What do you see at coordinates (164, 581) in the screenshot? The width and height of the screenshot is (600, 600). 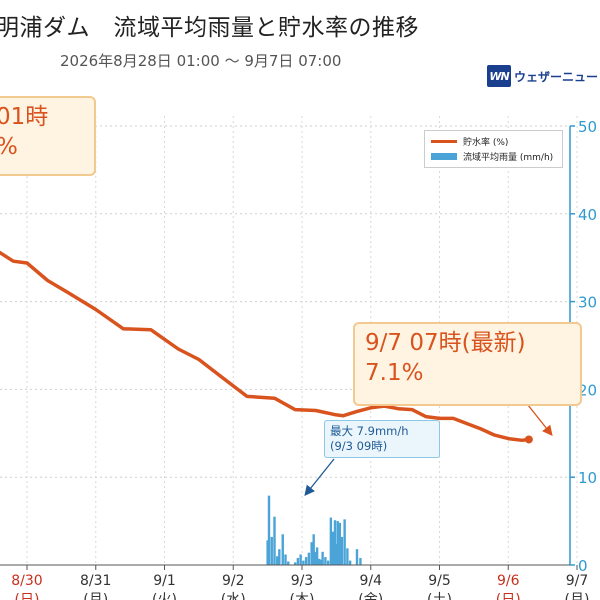 I see `x-axis-date-label: 9/1` at bounding box center [164, 581].